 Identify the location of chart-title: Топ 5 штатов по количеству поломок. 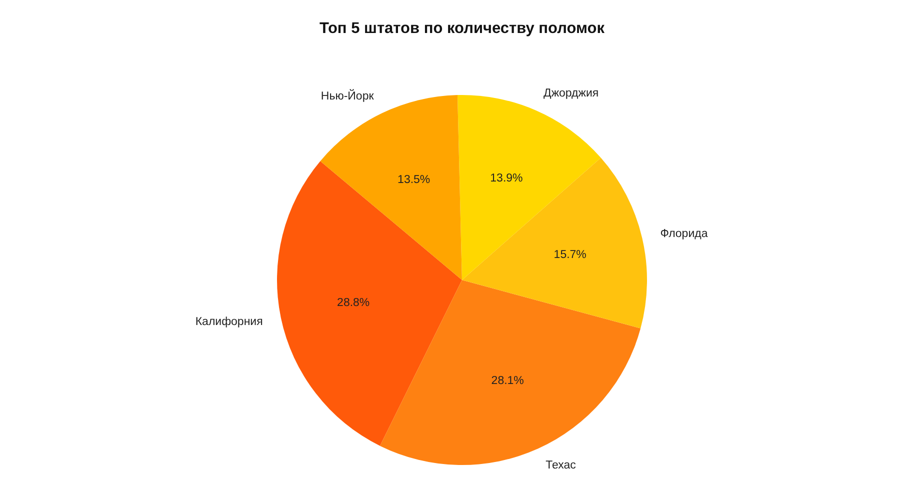
(462, 28).